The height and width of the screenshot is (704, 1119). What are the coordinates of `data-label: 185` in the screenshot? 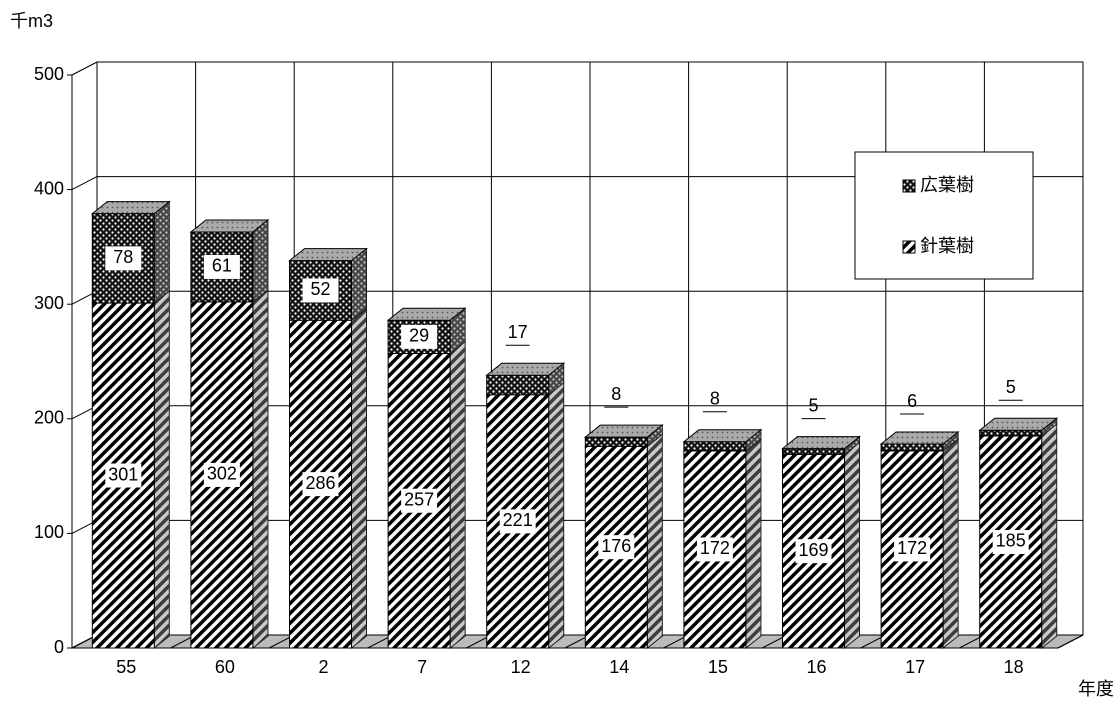 It's located at (1011, 541).